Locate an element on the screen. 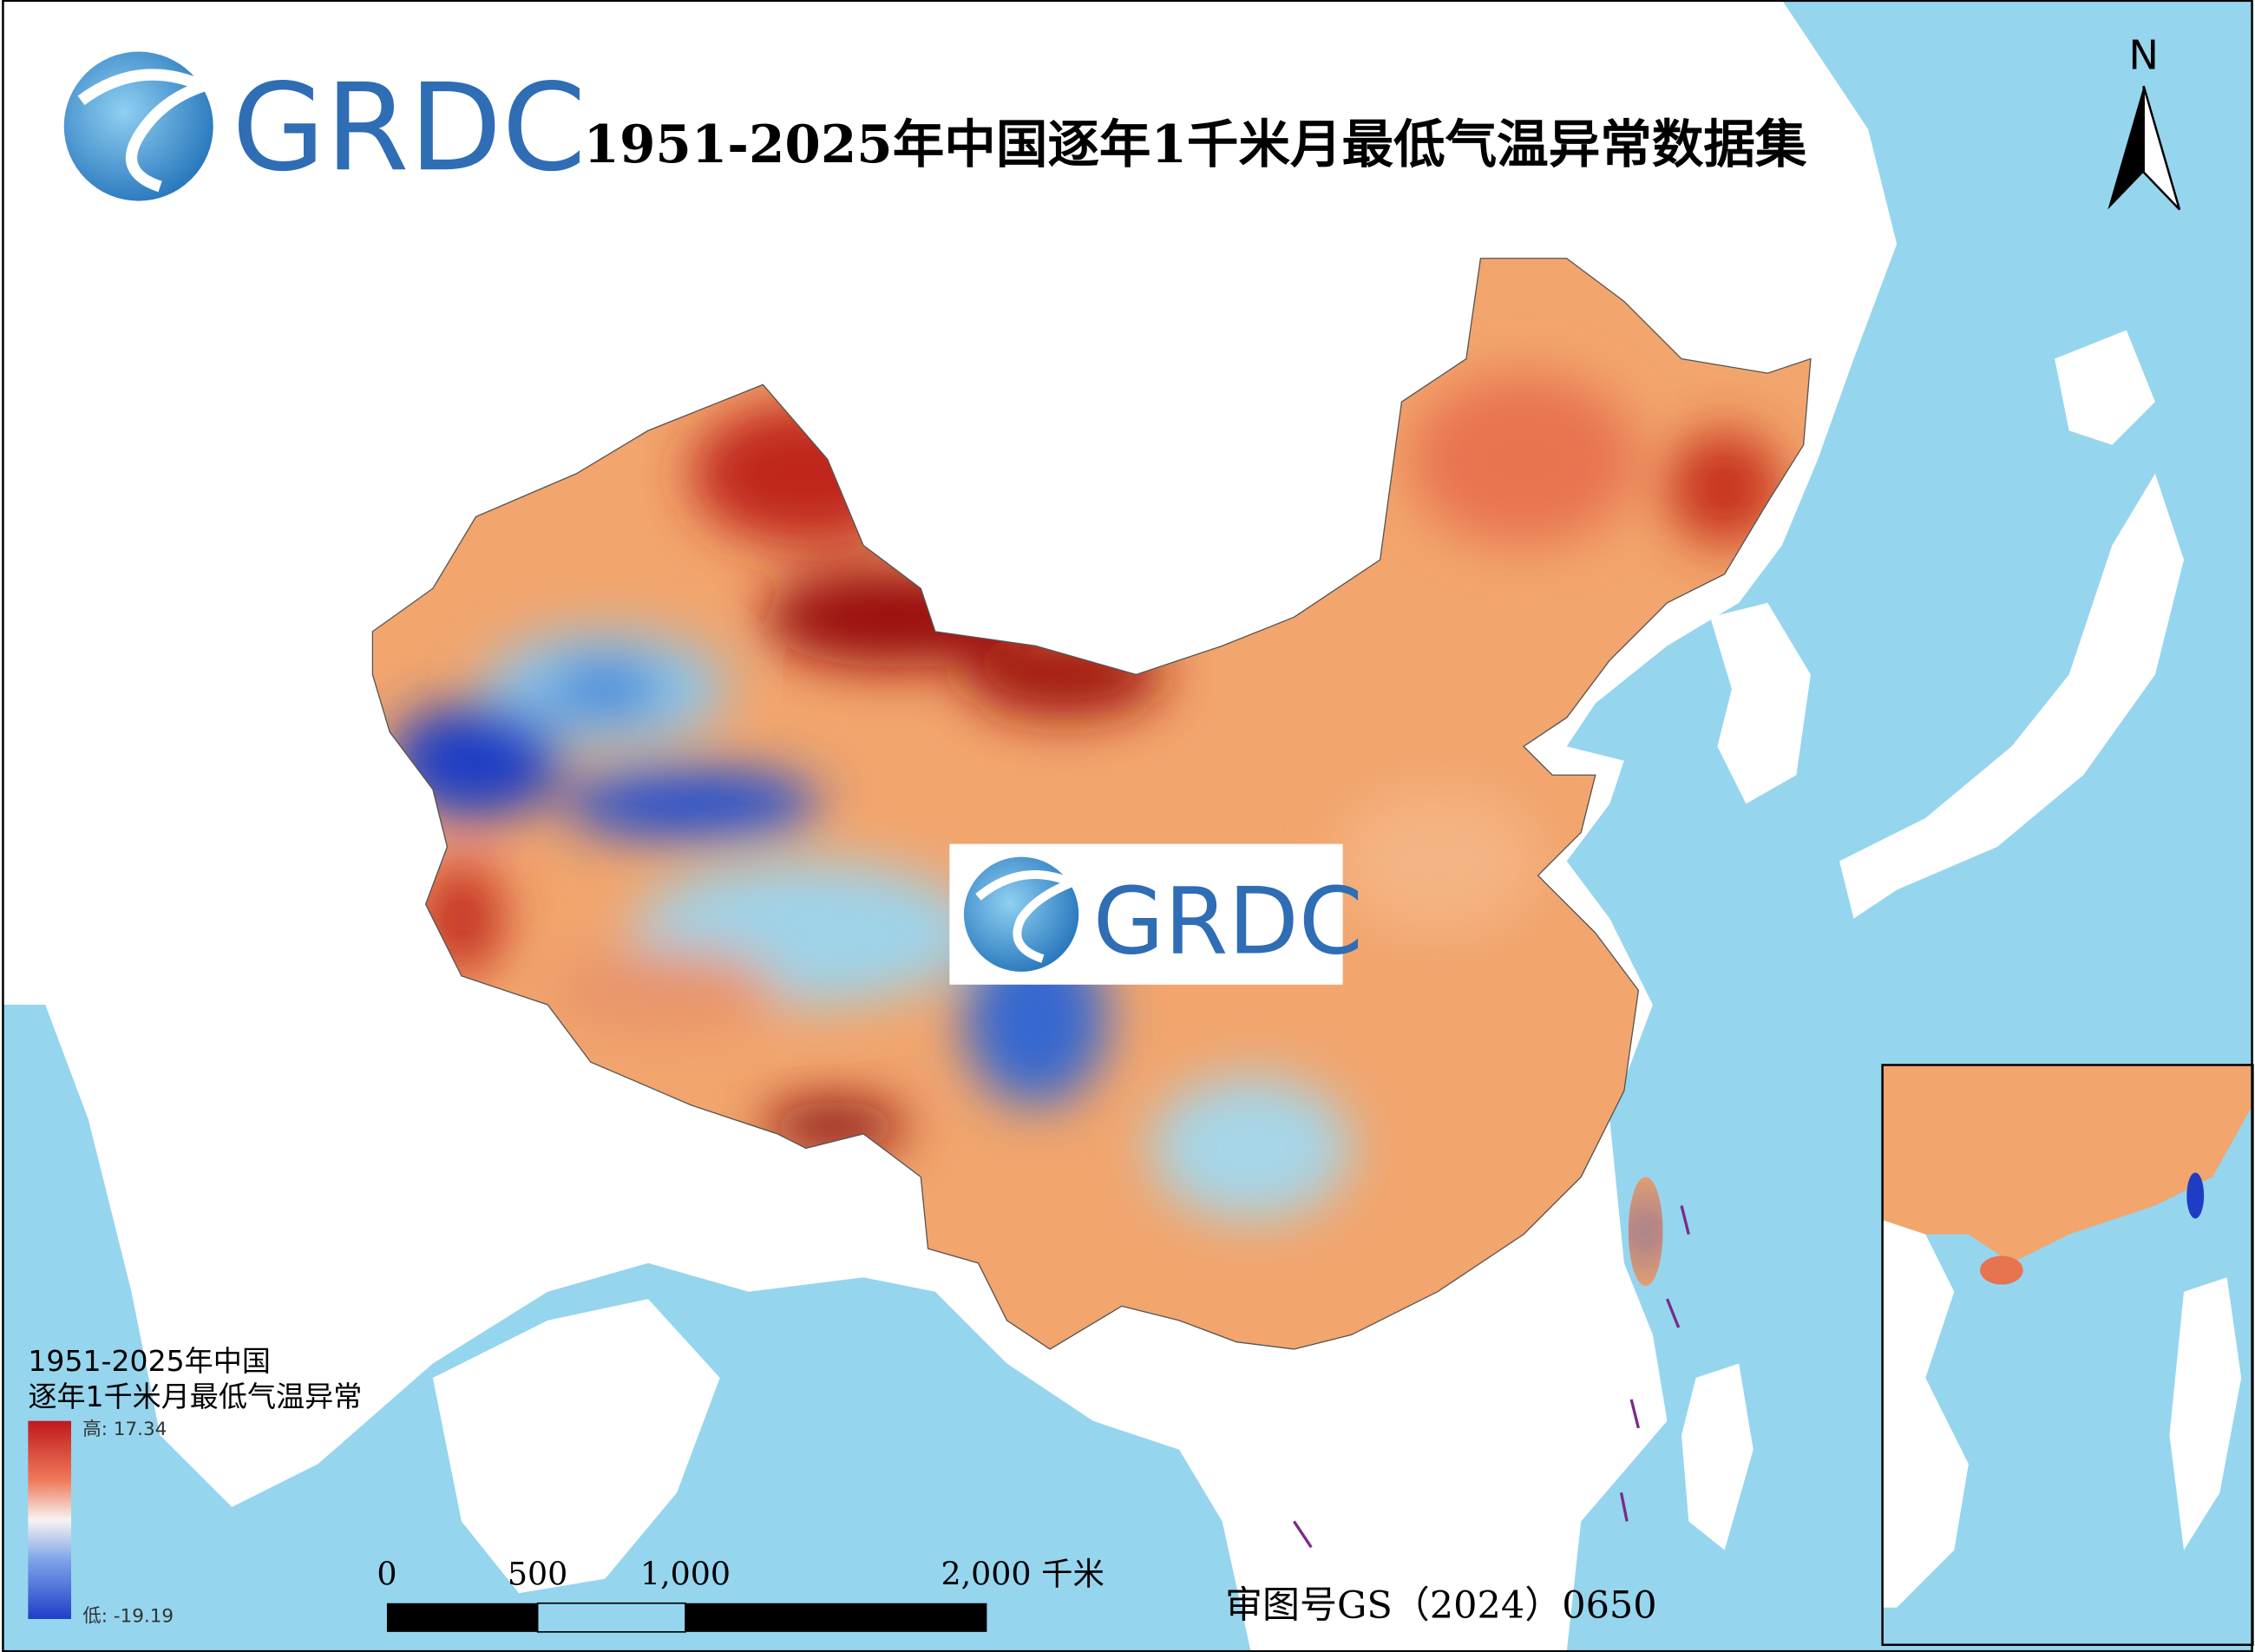  legend-colorbar is located at coordinates (49, 1520).